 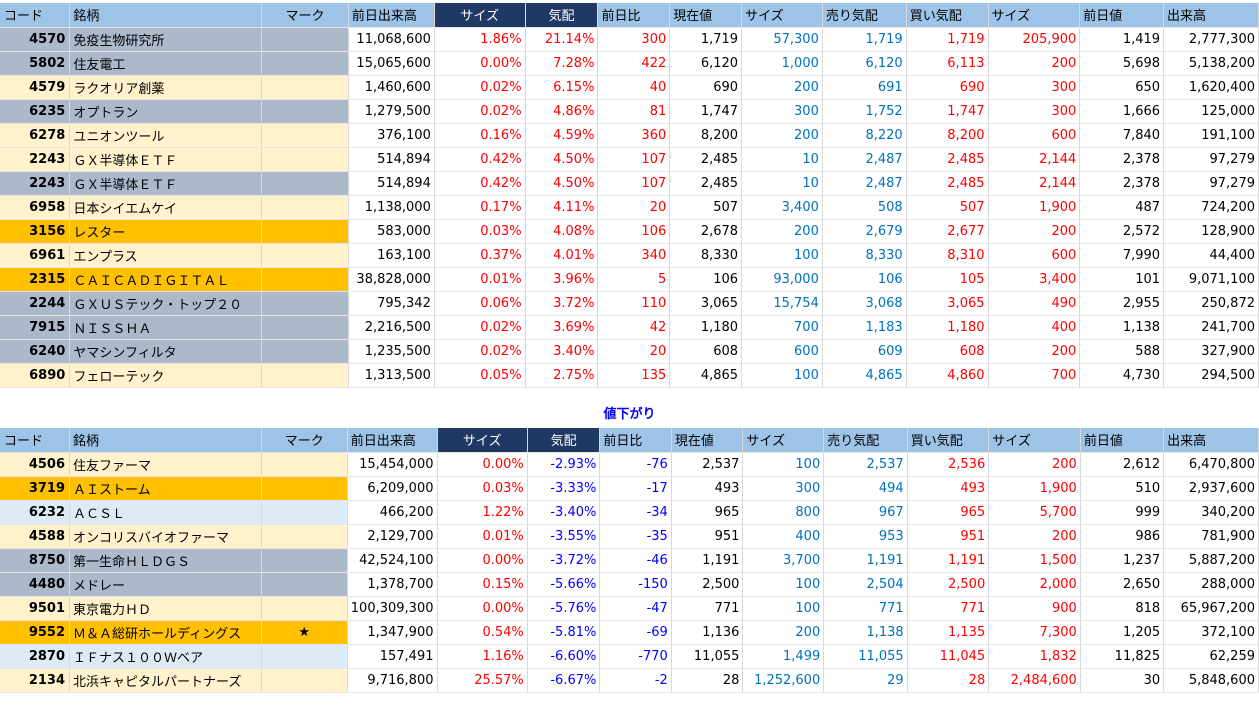 I want to click on cell-volume: 2,937,600, so click(x=1211, y=488).